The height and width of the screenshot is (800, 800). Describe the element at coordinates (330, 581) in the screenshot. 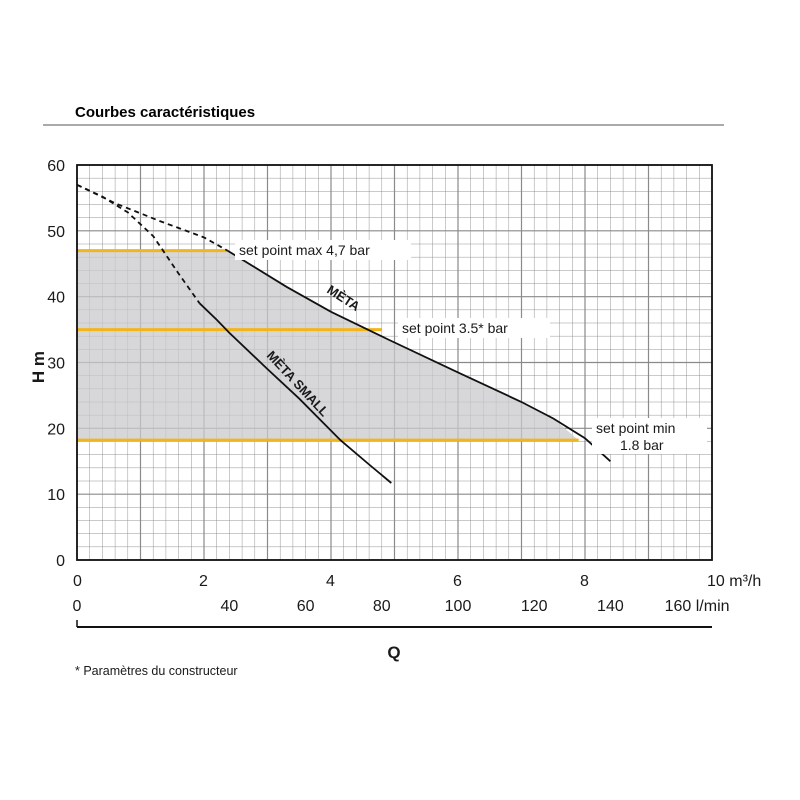

I see `x-tick-label: 4` at that location.